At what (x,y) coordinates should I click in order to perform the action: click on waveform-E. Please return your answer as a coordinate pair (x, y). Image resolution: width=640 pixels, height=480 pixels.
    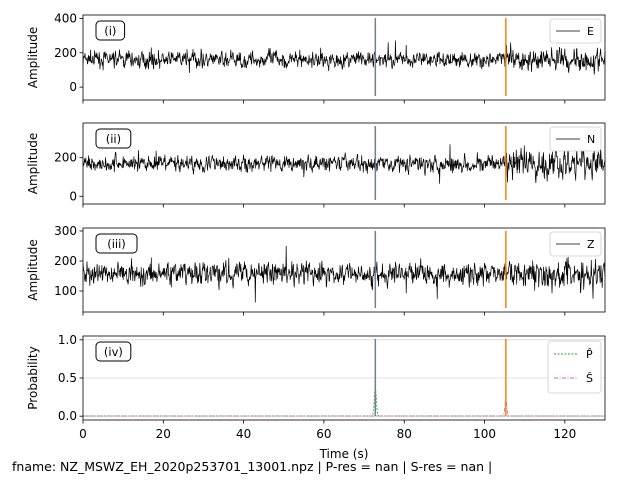
    Looking at the image, I should click on (344, 57).